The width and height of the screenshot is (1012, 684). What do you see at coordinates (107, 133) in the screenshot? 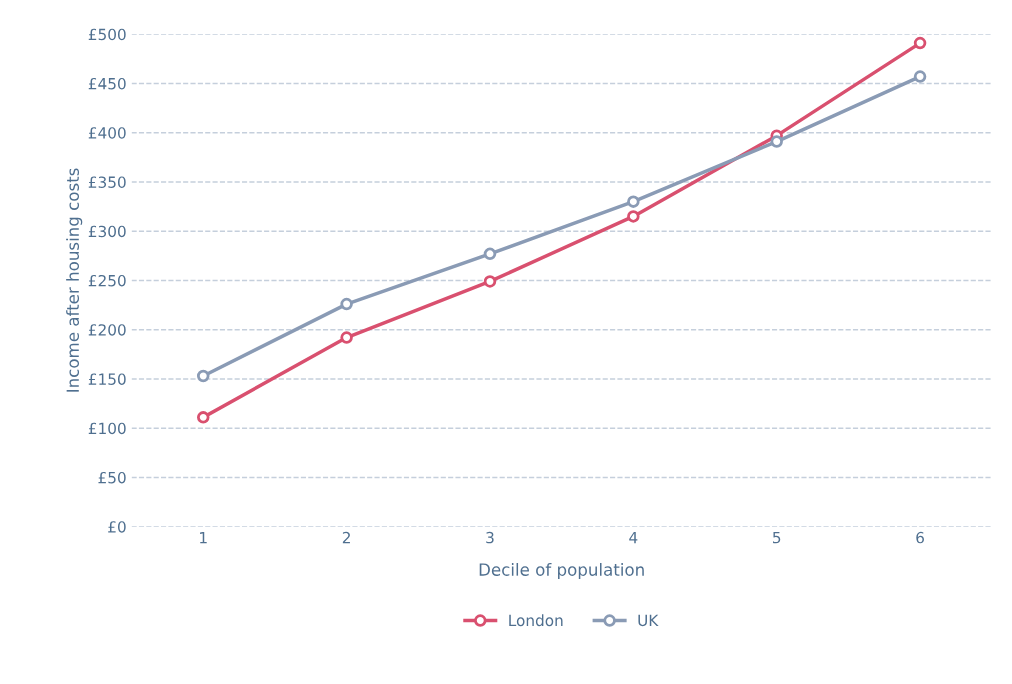
I see `y-tick-label: £400` at bounding box center [107, 133].